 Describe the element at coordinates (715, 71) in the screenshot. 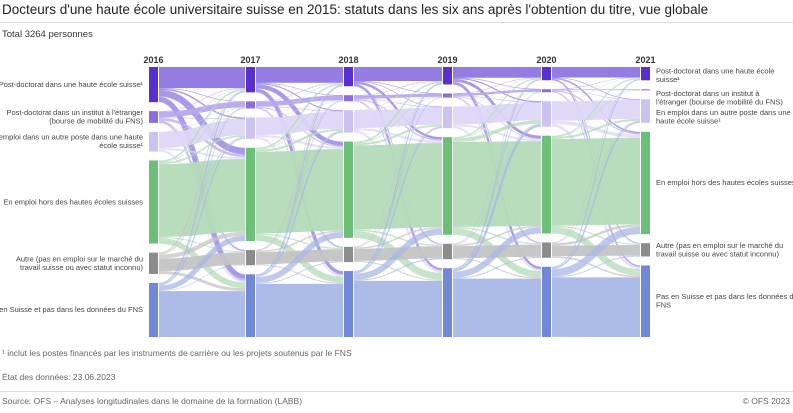

I see `label-line: Post-doctorat dans une haute école` at that location.